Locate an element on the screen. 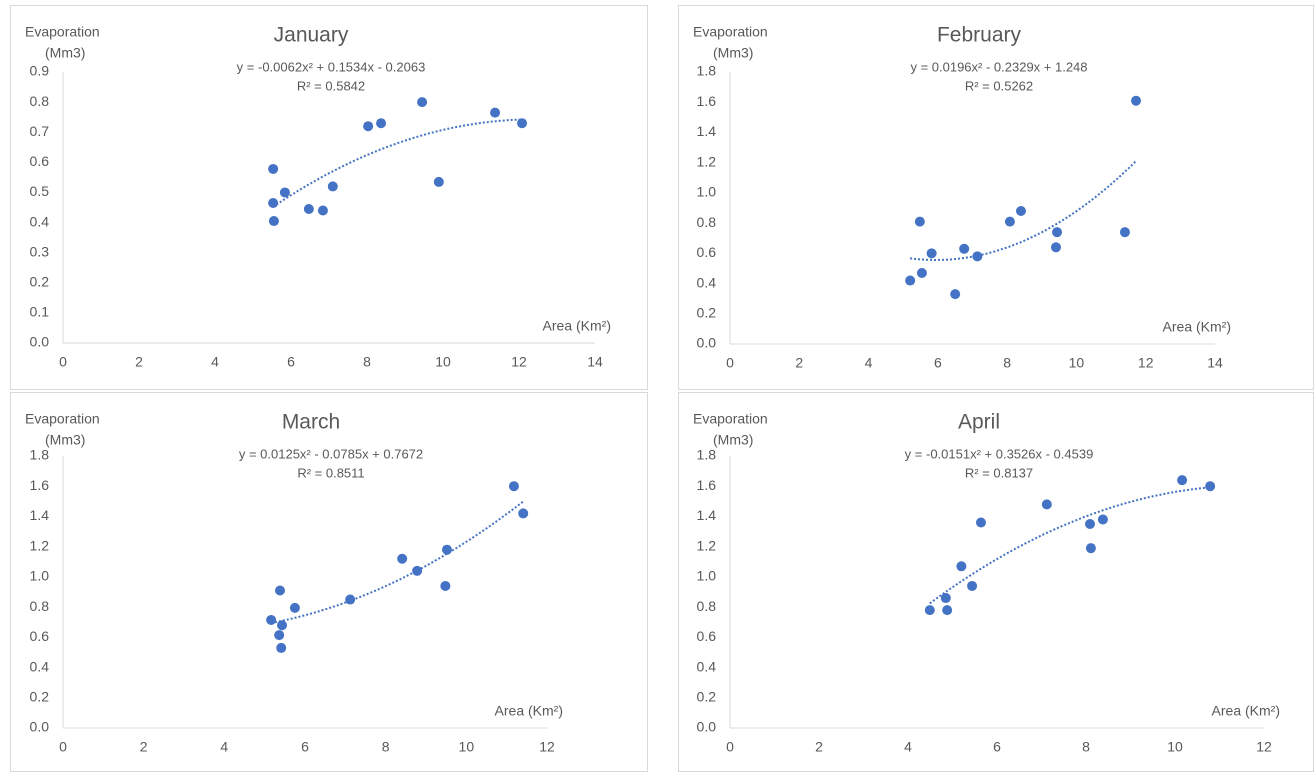 This screenshot has height=772, width=1314. chart-title: March is located at coordinates (311, 422).